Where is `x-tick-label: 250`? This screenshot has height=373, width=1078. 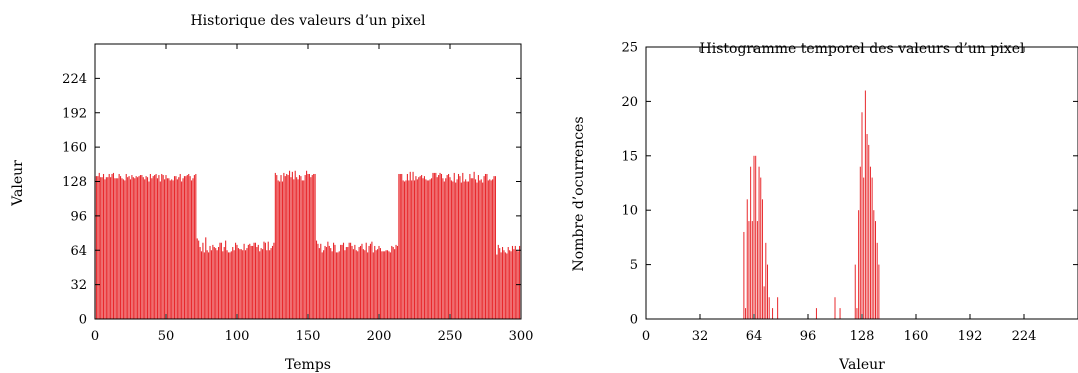
x-tick-label: 250 is located at coordinates (450, 336).